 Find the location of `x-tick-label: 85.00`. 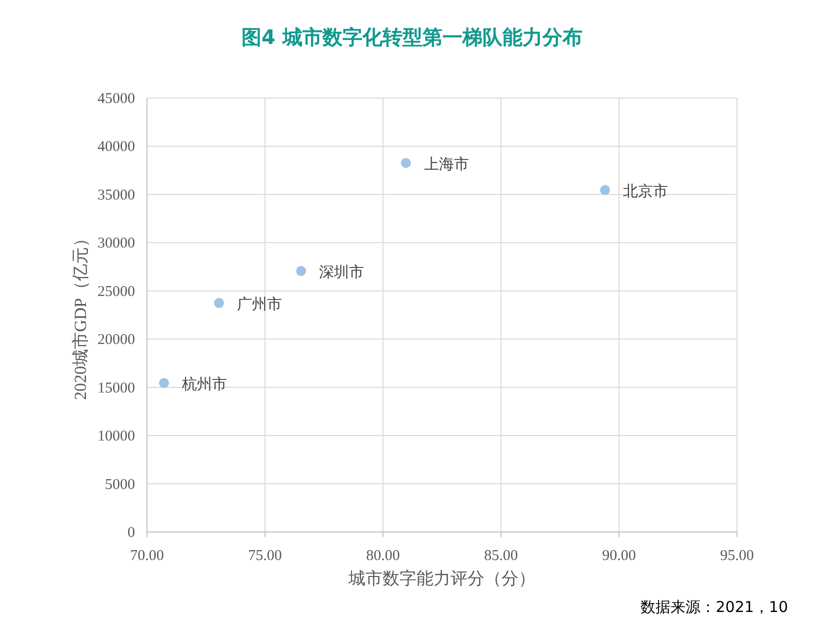

x-tick-label: 85.00 is located at coordinates (501, 556).